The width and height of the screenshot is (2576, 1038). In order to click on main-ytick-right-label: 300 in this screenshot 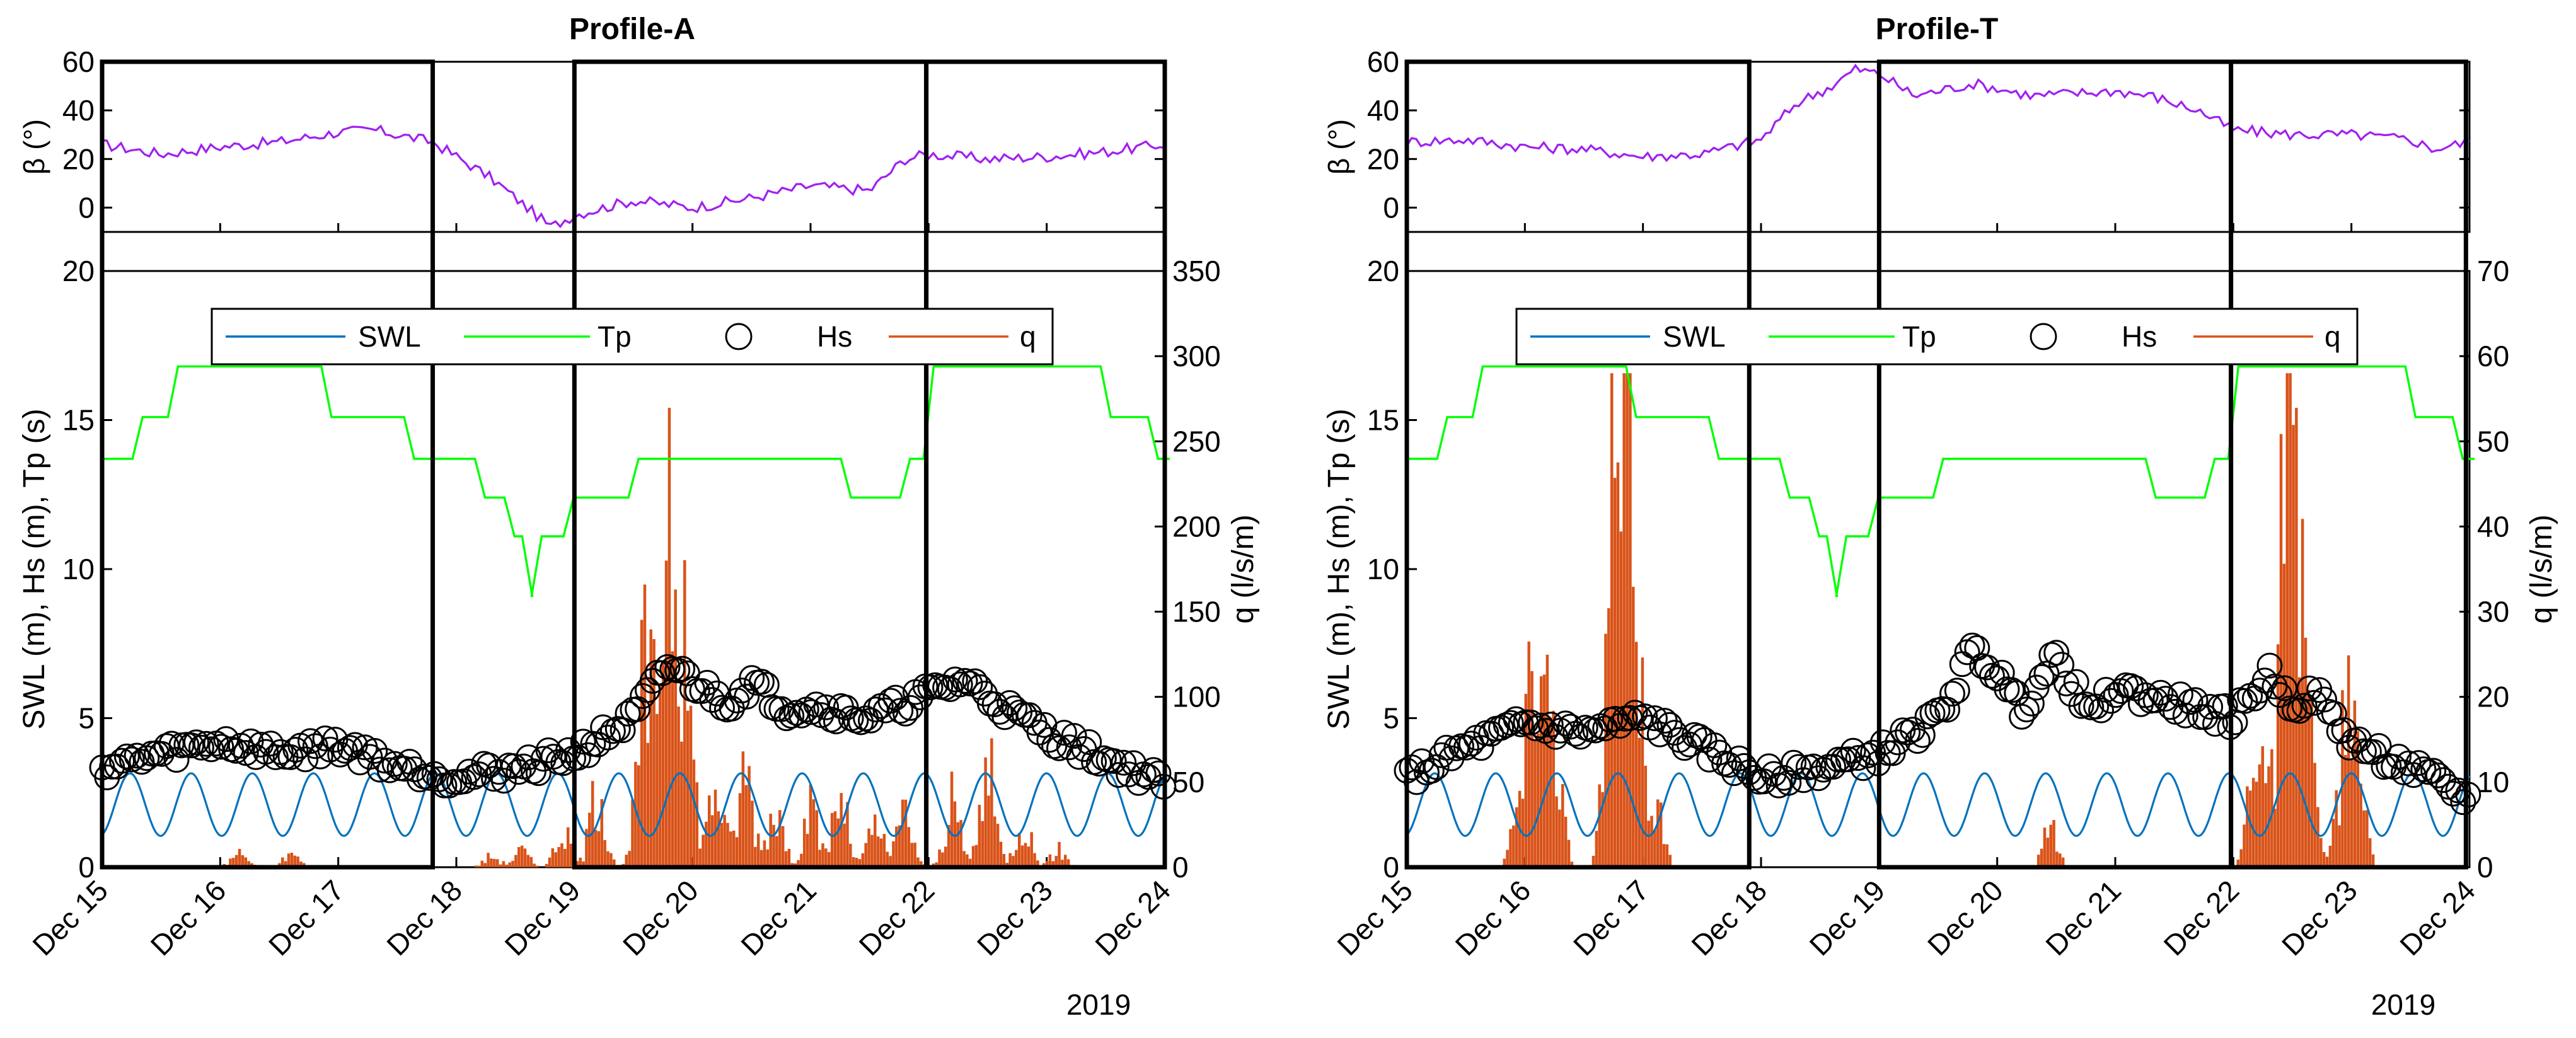, I will do `click(1196, 356)`.